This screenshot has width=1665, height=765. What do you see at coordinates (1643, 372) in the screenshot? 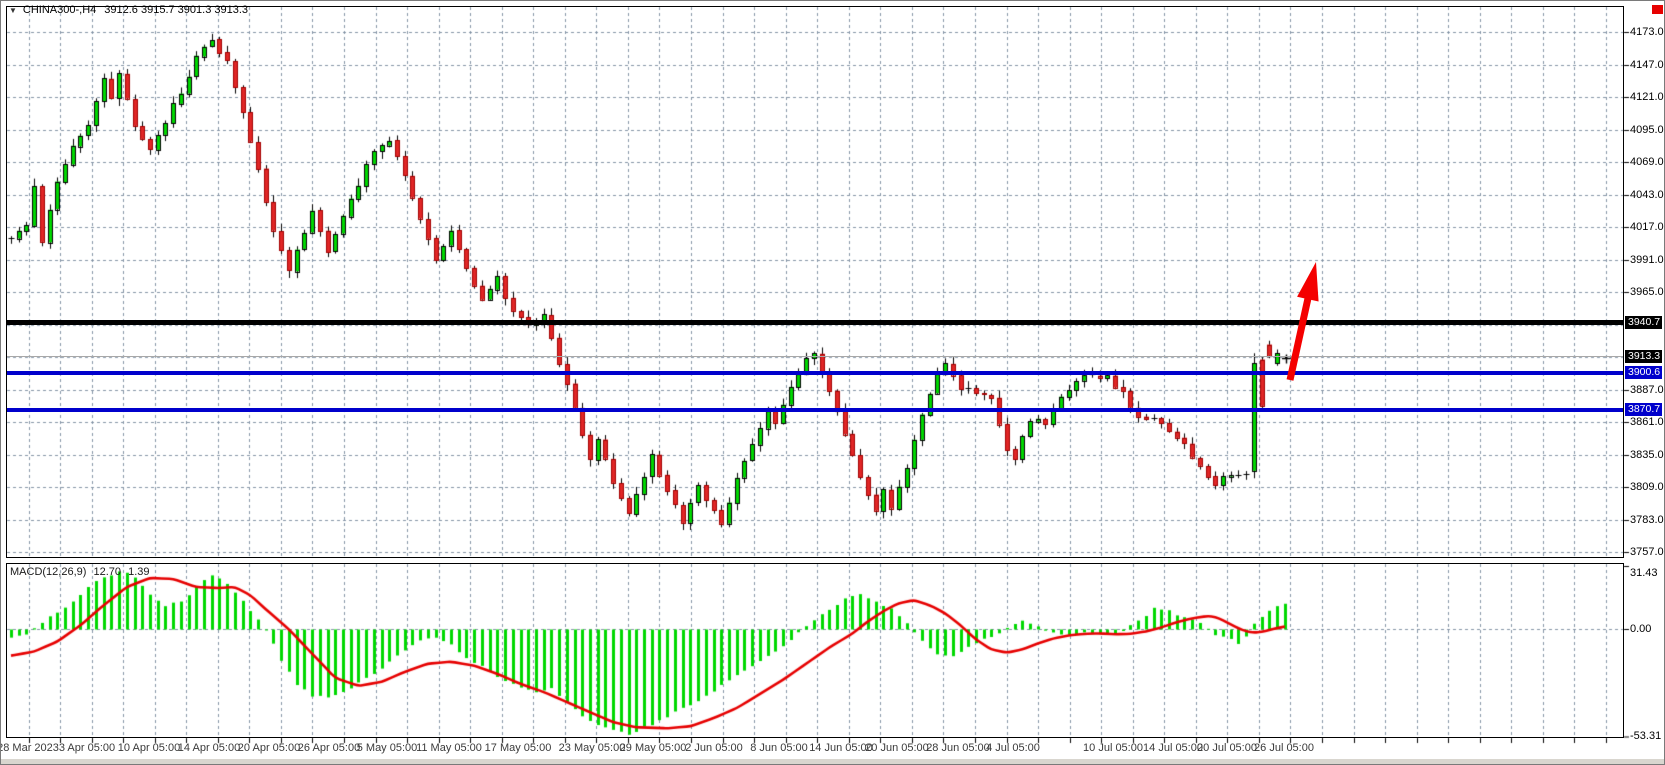
I see `price-tag-3900.6: 3900.6` at bounding box center [1643, 372].